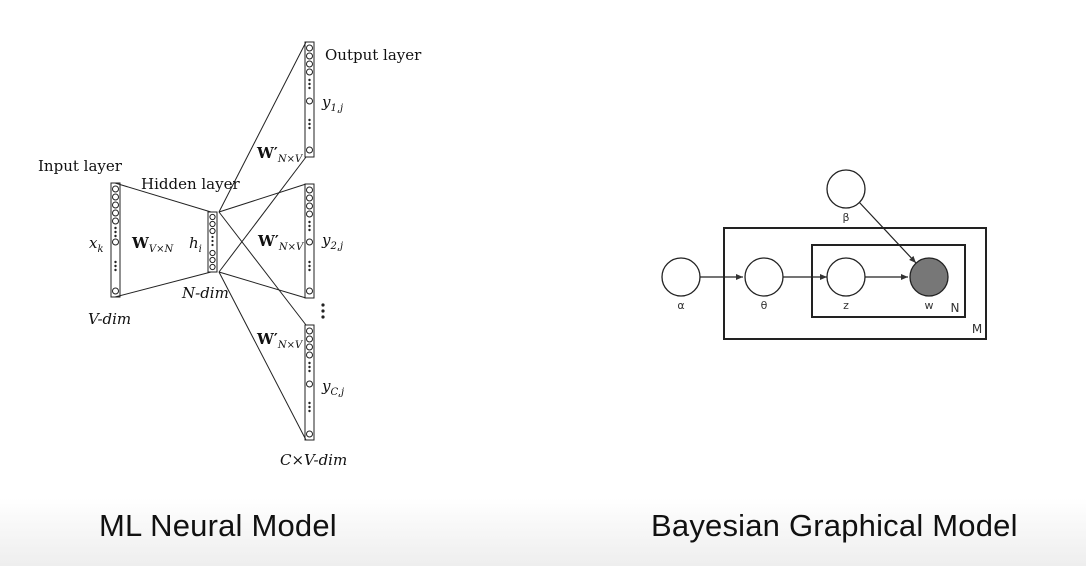  I want to click on plate-m, so click(855, 283).